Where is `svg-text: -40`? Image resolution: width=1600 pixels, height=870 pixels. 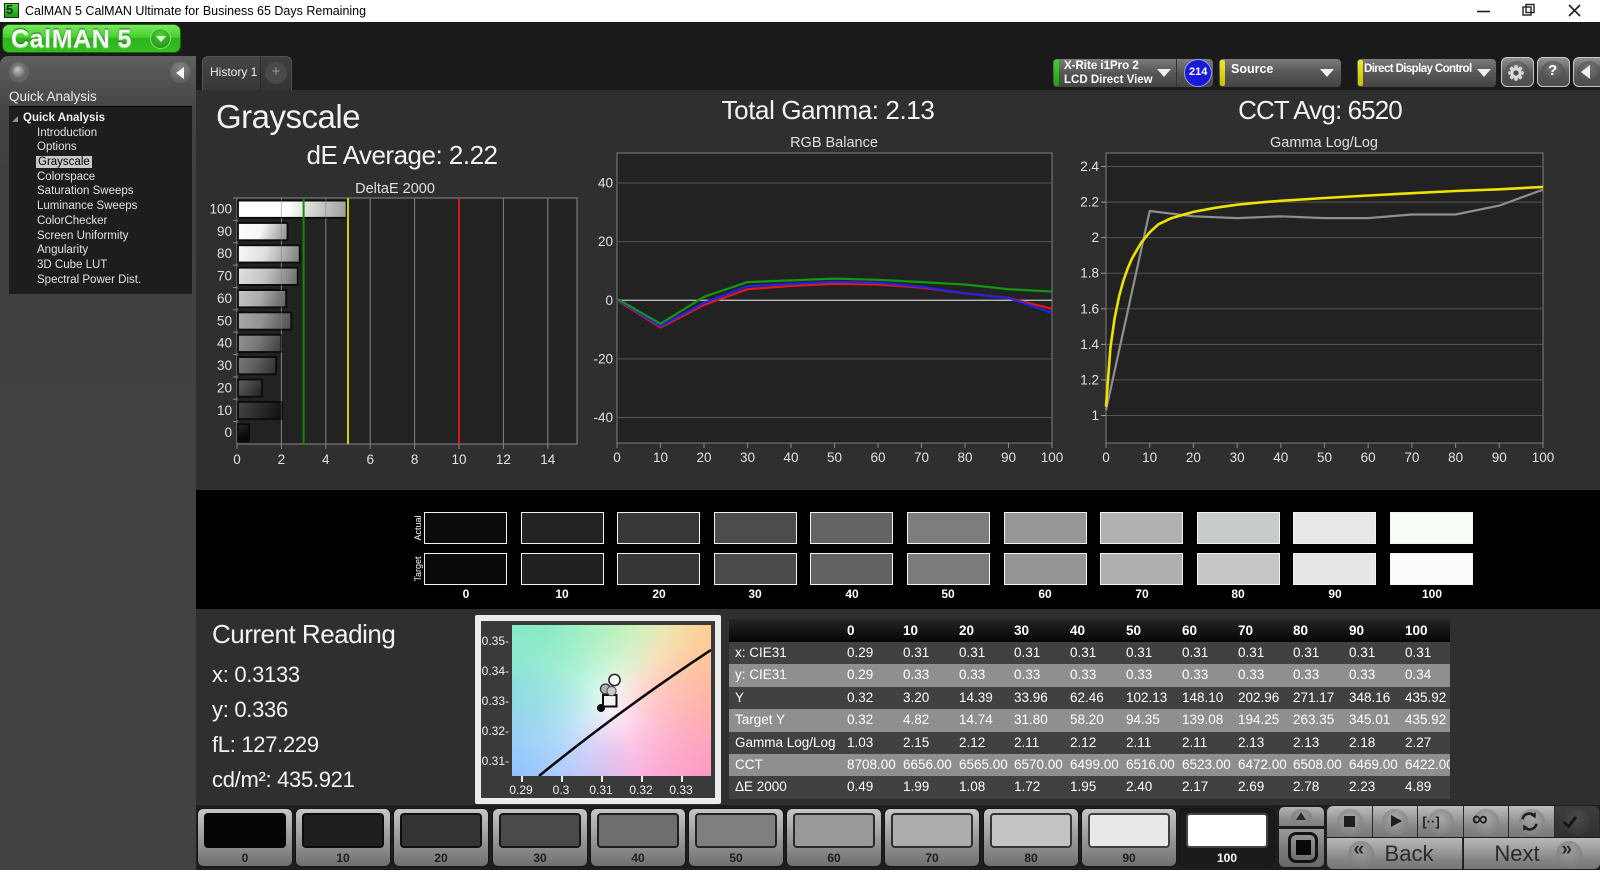
svg-text: -40 is located at coordinates (603, 417).